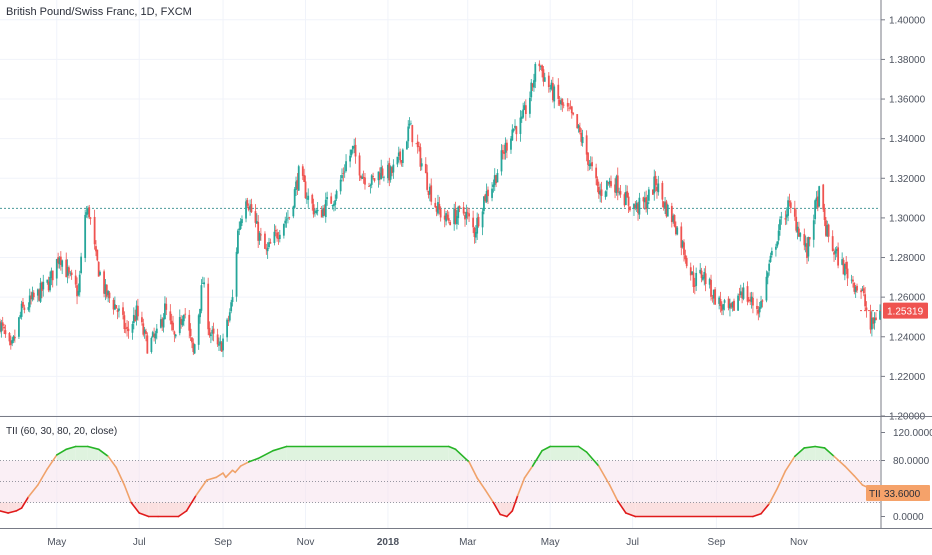 The image size is (932, 555). What do you see at coordinates (153, 509) in the screenshot?
I see `indicator-fill-down` at bounding box center [153, 509].